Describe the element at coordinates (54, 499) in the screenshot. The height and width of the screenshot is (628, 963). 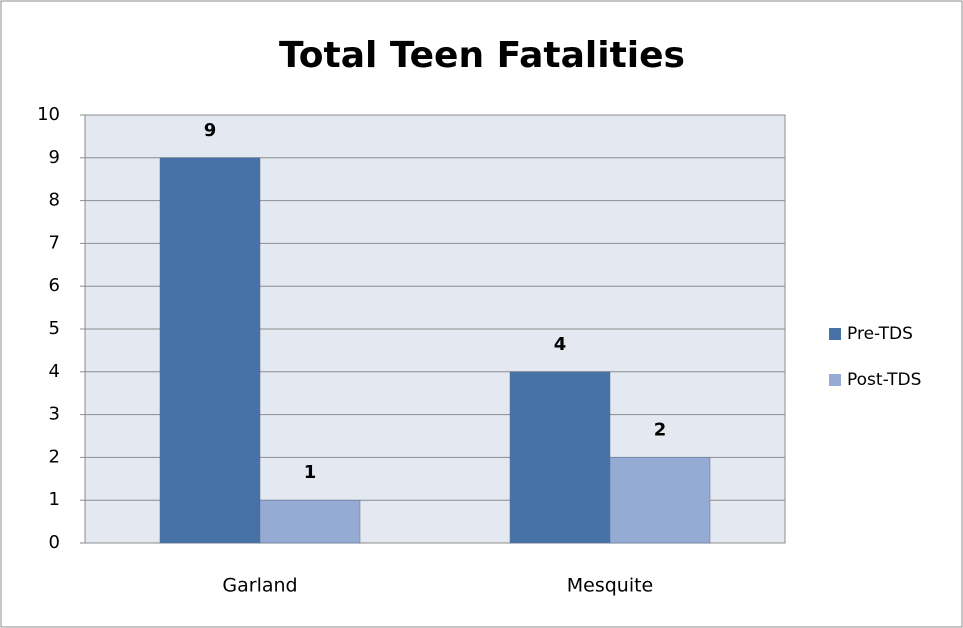
I see `y-tick-label: 1` at that location.